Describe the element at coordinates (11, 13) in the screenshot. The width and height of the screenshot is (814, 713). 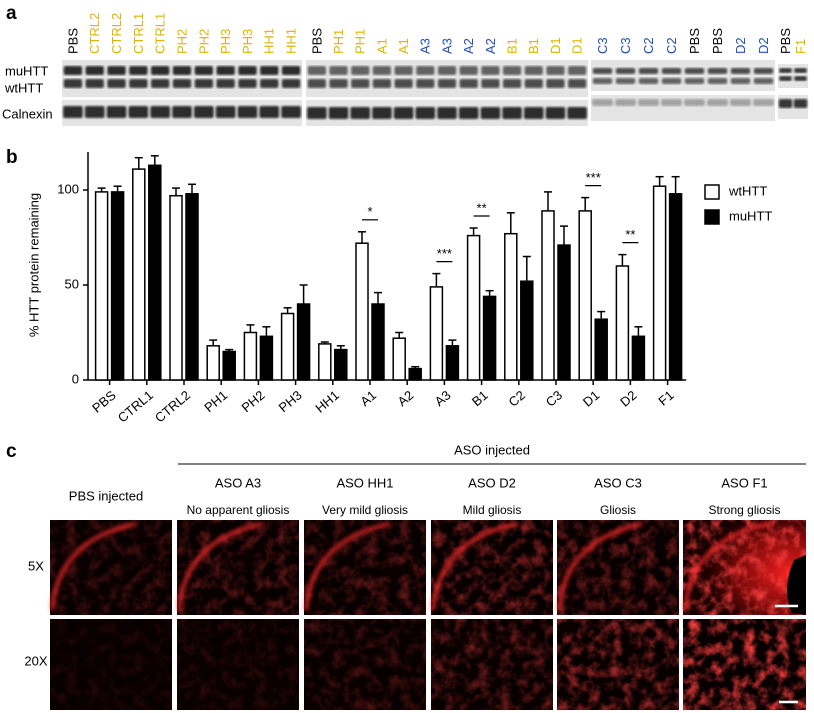
I see `panel-label: a` at that location.